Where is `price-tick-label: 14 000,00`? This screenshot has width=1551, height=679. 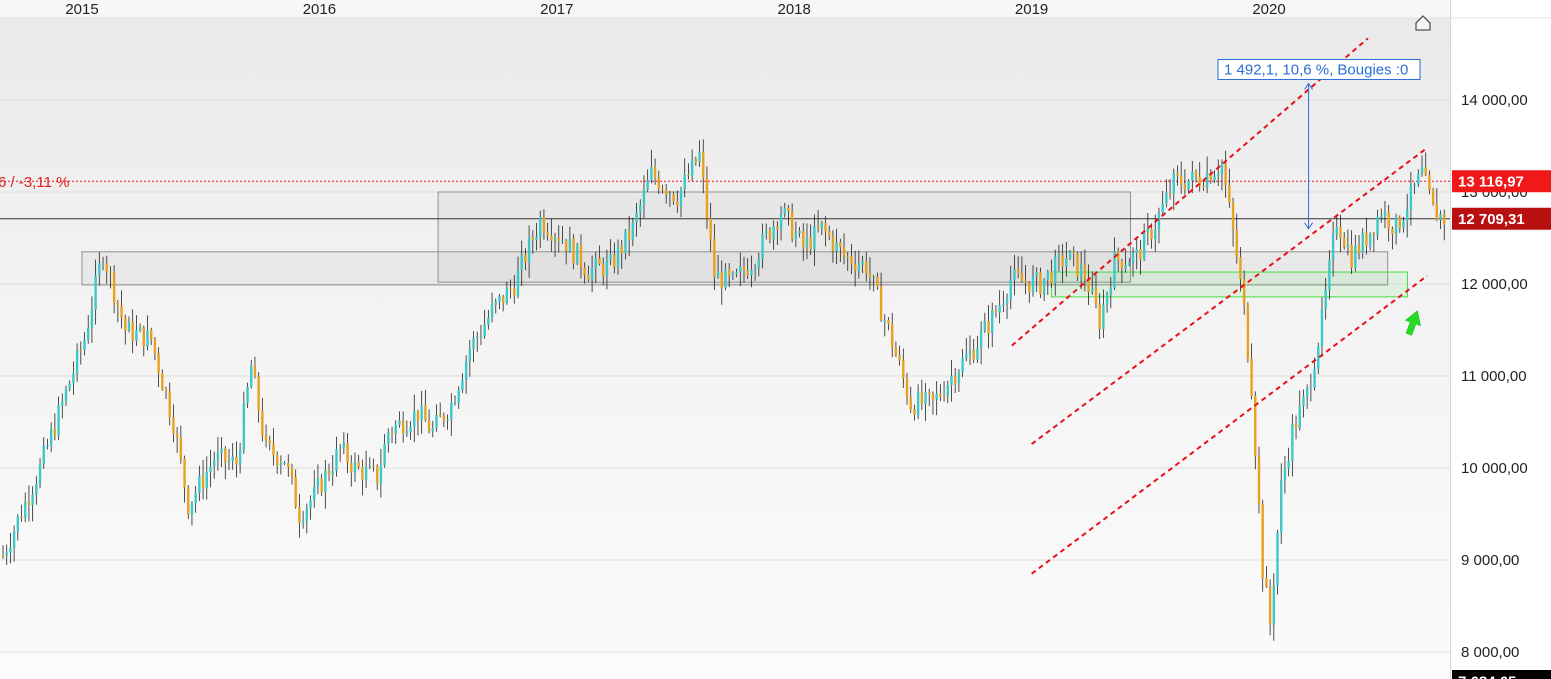 price-tick-label: 14 000,00 is located at coordinates (1494, 100).